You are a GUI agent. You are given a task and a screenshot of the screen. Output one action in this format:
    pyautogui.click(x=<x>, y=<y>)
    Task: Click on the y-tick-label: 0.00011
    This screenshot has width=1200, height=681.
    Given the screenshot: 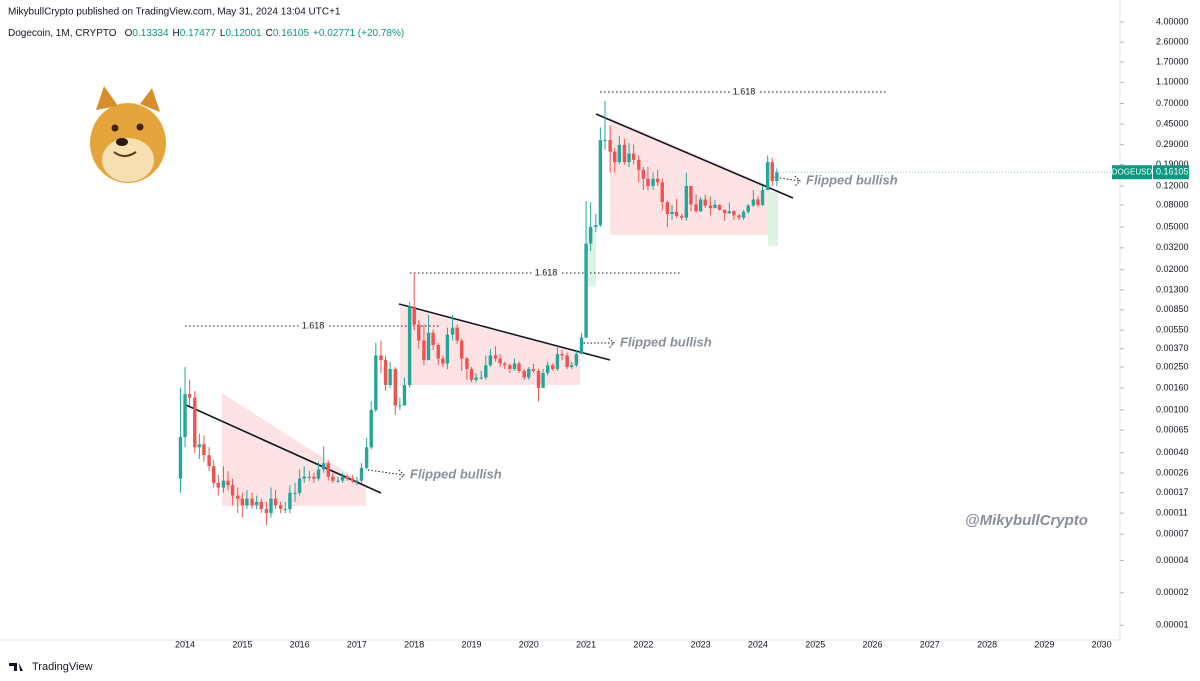 What is the action you would take?
    pyautogui.click(x=1172, y=513)
    